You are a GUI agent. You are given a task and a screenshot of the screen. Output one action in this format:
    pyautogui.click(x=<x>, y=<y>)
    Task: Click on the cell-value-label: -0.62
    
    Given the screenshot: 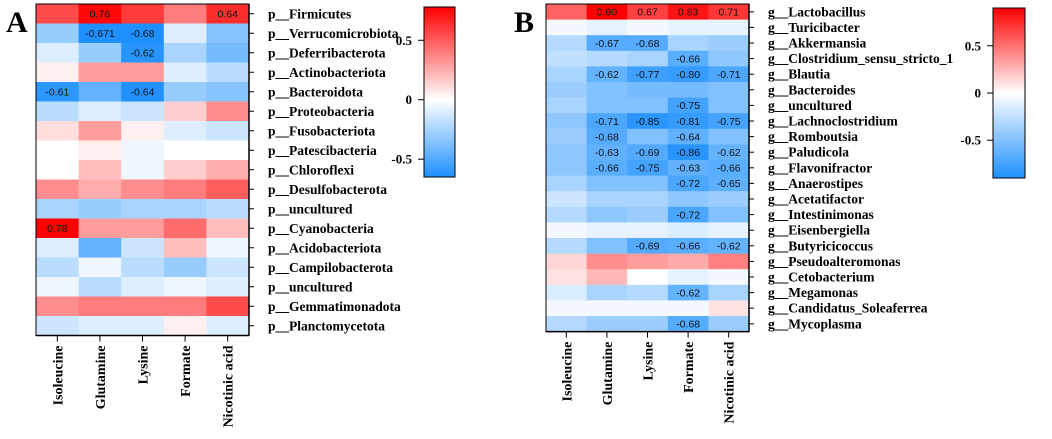 What is the action you would take?
    pyautogui.click(x=143, y=54)
    